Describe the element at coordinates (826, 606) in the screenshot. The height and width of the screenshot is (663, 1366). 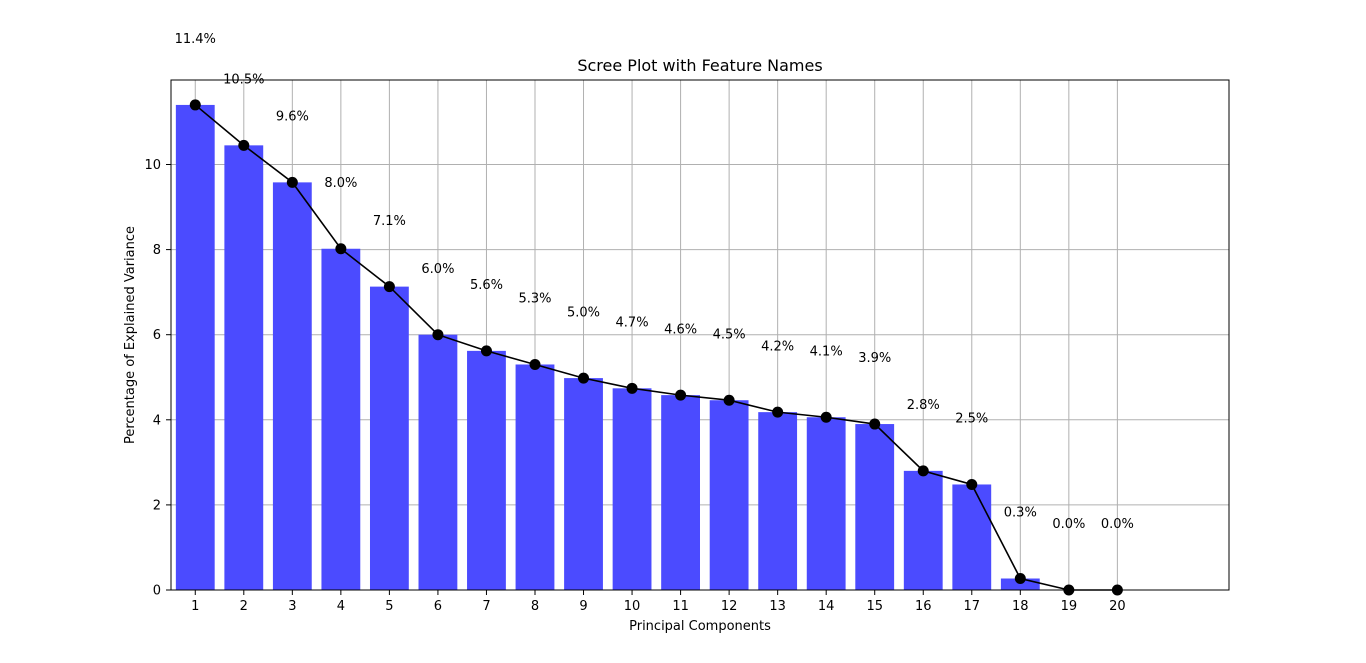
I see `x-tick-label: 14` at that location.